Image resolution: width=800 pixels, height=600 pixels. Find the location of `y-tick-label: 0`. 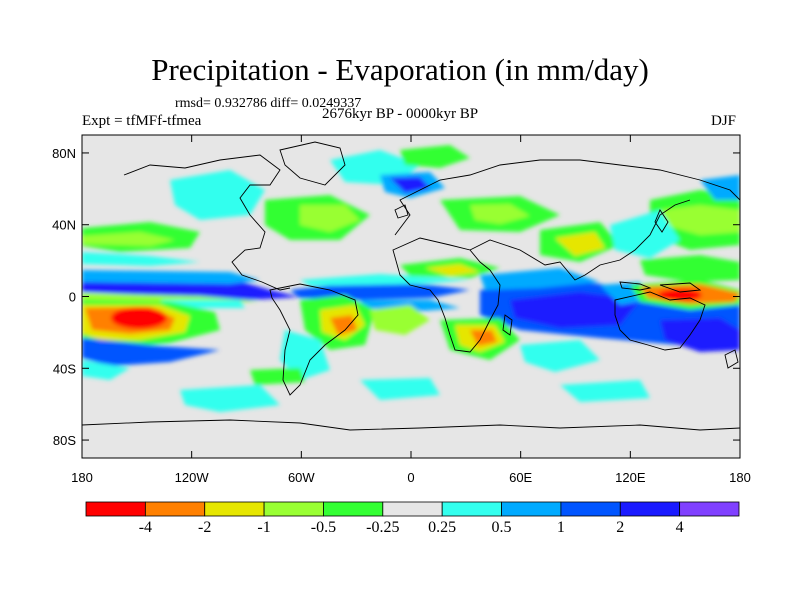

y-tick-label: 0 is located at coordinates (72, 297).